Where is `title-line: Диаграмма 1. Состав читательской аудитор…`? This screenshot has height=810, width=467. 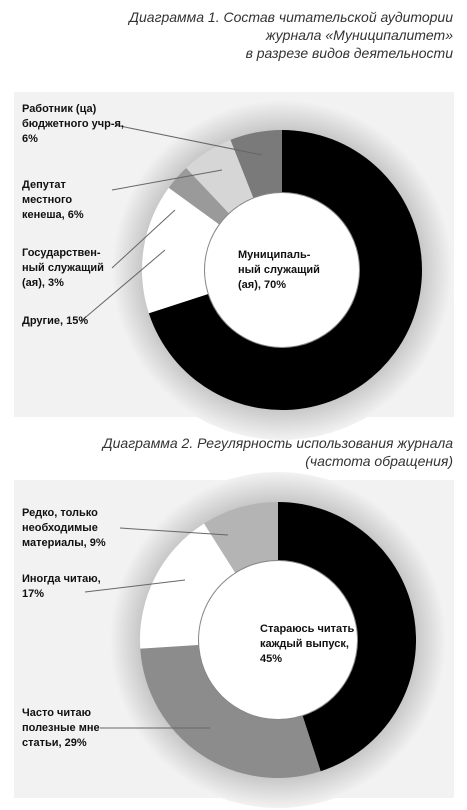
title-line: Диаграмма 1. Состав читательской аудитор… is located at coordinates (291, 17).